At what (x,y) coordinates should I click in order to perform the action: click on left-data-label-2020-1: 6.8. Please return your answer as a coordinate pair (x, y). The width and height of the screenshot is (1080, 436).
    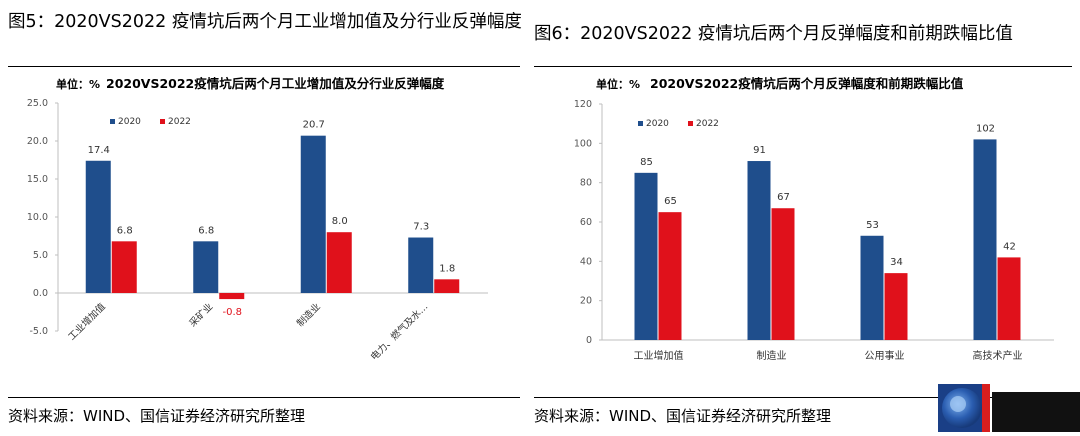
    Looking at the image, I should click on (206, 230).